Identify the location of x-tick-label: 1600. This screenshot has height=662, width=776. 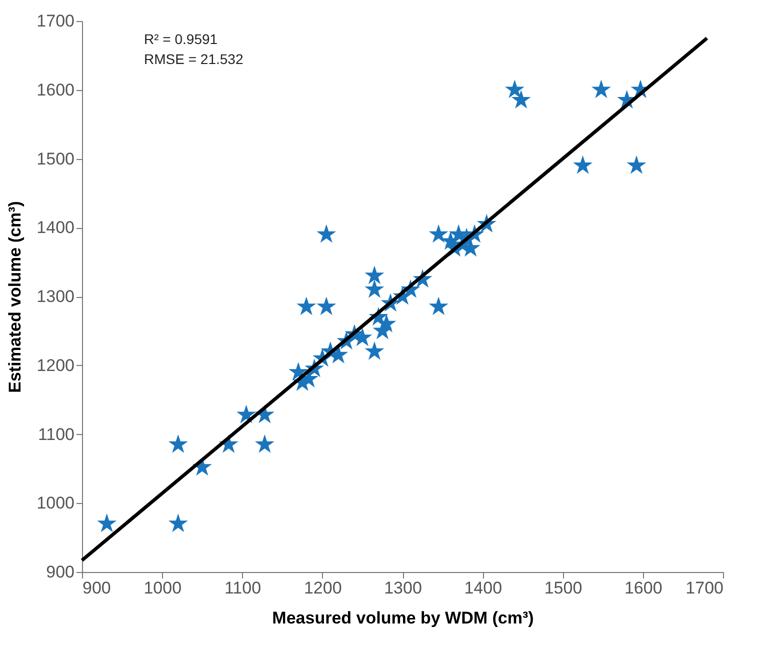
(643, 588).